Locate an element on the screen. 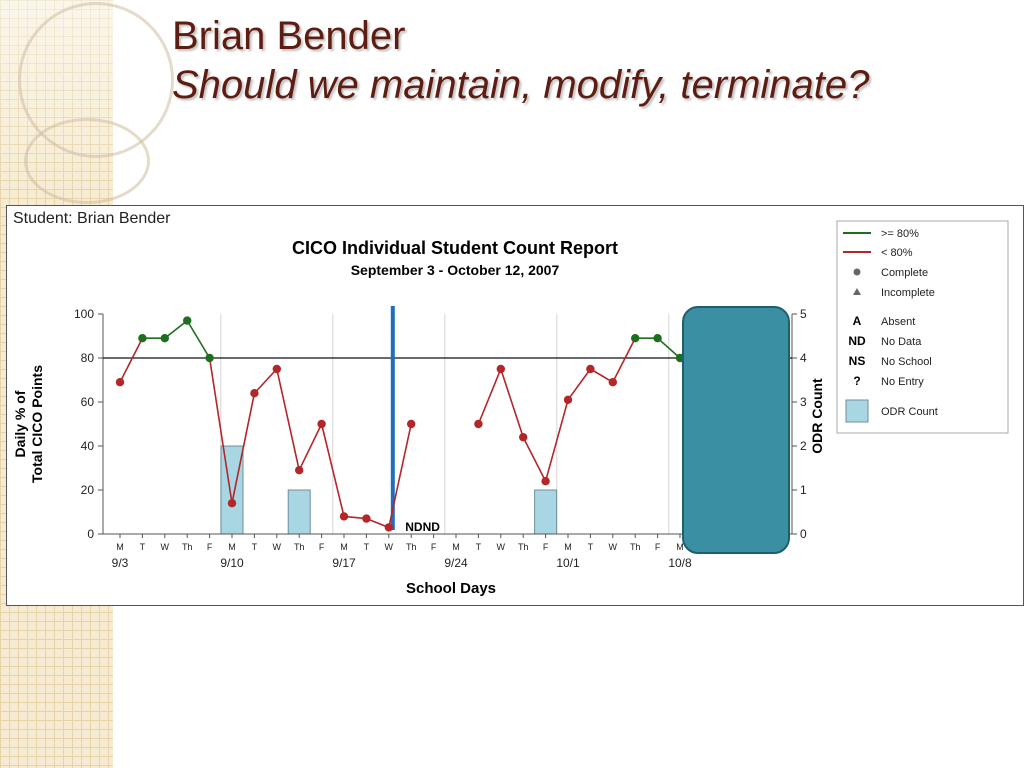 Image resolution: width=1024 pixels, height=768 pixels. legend-complete-icon is located at coordinates (857, 272).